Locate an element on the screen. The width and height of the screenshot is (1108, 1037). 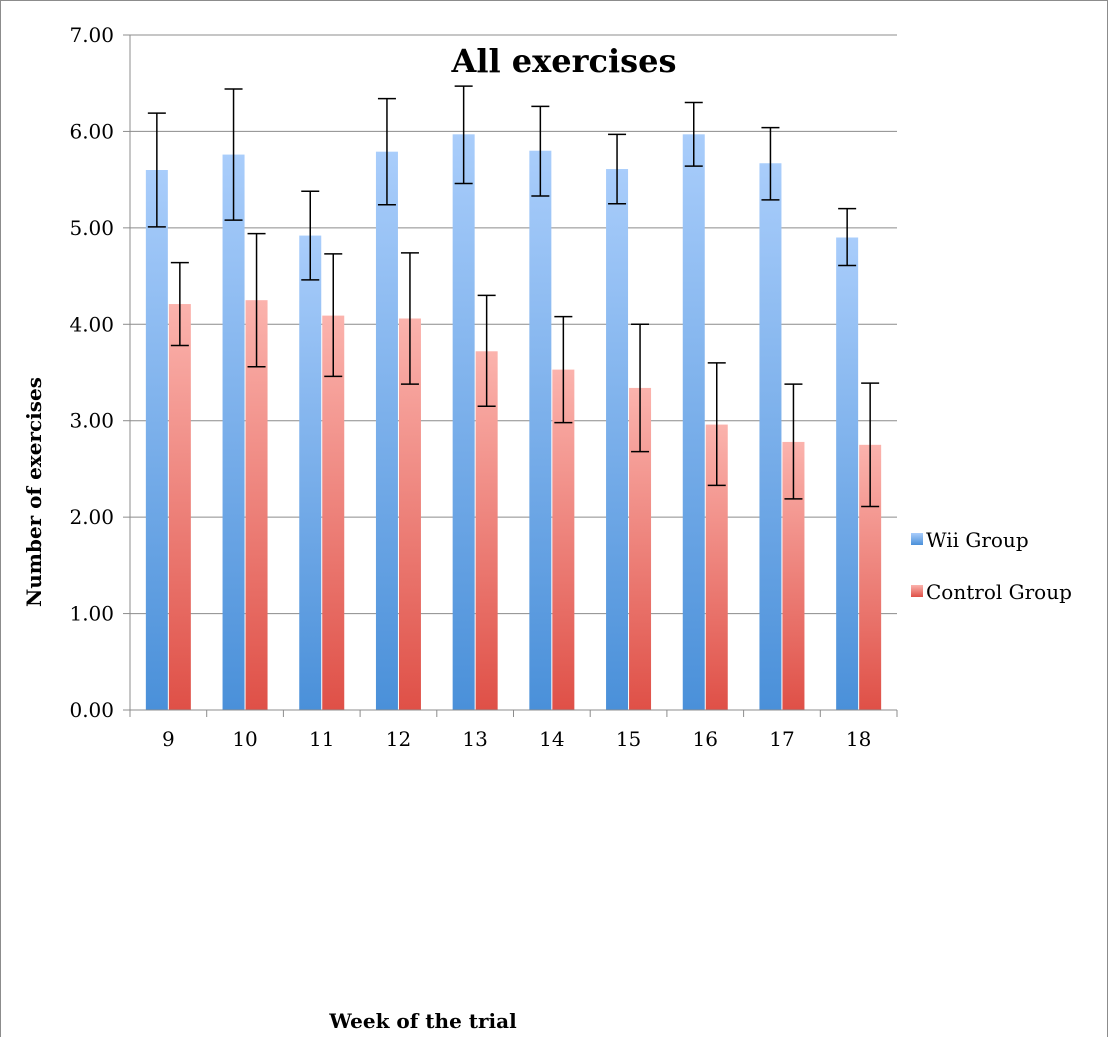
y-tick-label: 1.00 is located at coordinates (91, 614).